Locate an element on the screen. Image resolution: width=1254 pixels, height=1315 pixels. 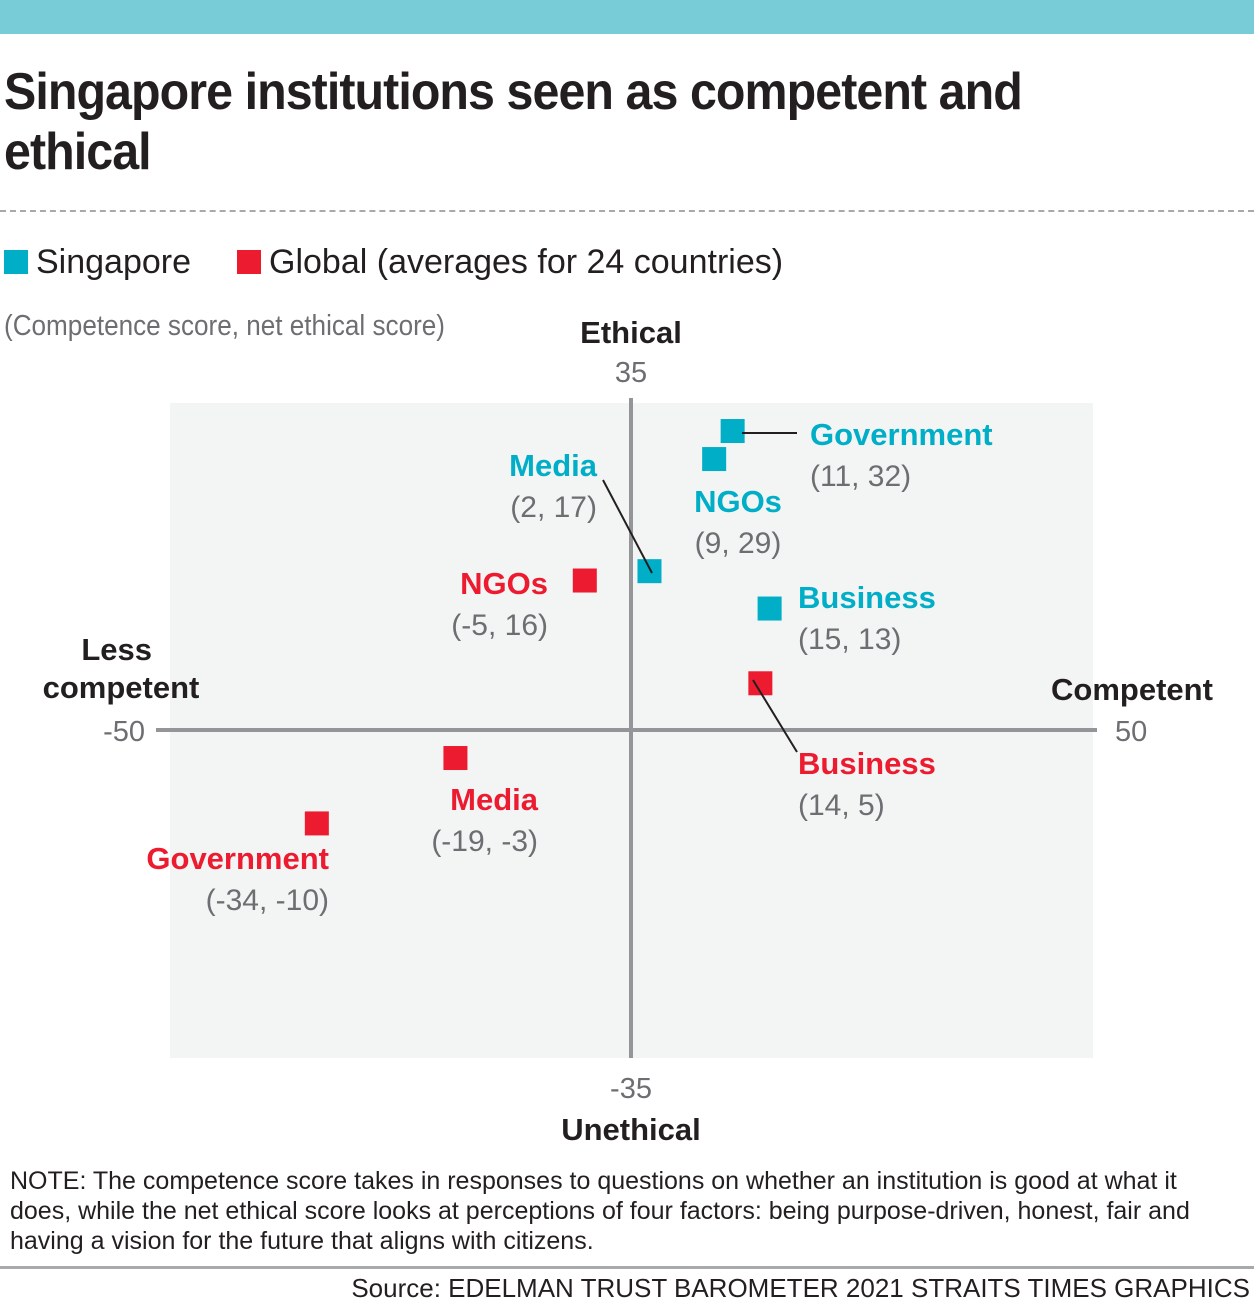
point-label-singapore-government: Government is located at coordinates (901, 434).